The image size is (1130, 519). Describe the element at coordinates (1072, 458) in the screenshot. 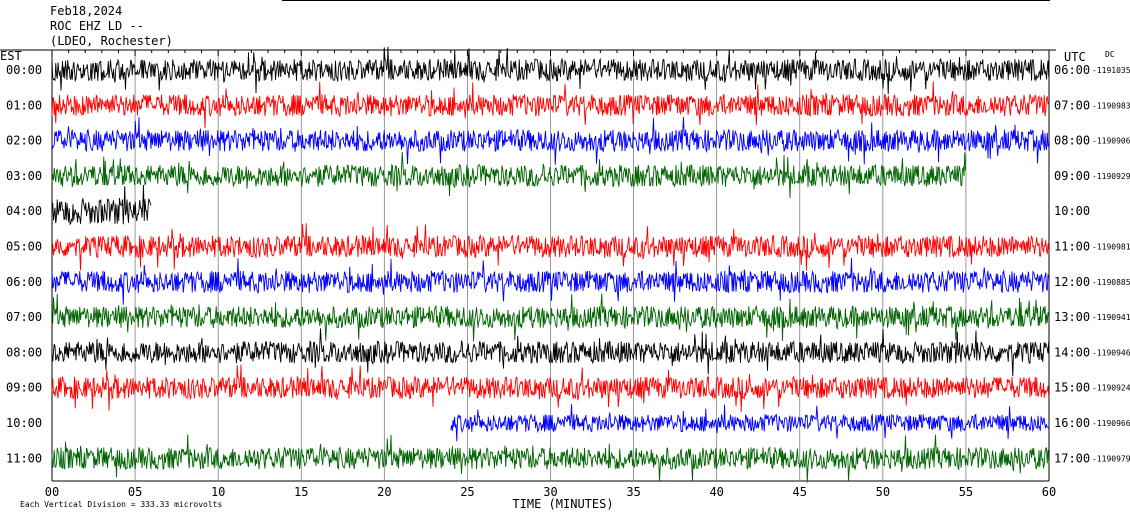

I see `utc-hour-label: 17:00` at that location.